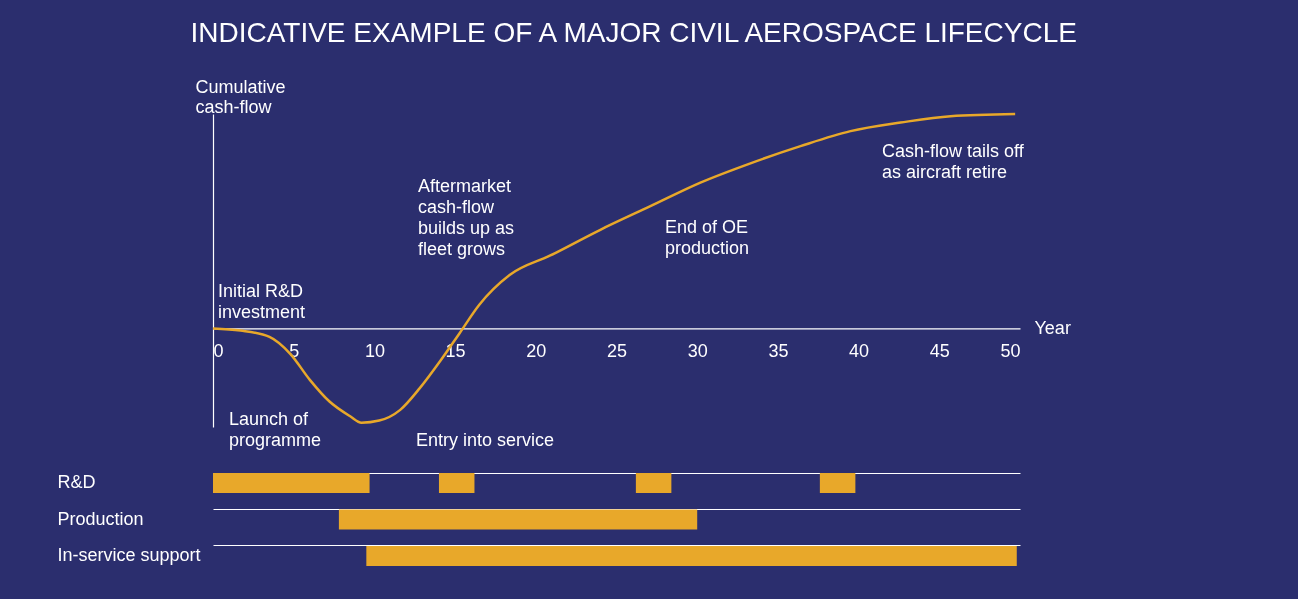 This screenshot has width=1298, height=599. Describe the element at coordinates (633, 32) in the screenshot. I see `chart-title: INDICATIVE EXAMPLE OF A MAJOR CIVIL AEROSPACE LIFECYCLE` at that location.